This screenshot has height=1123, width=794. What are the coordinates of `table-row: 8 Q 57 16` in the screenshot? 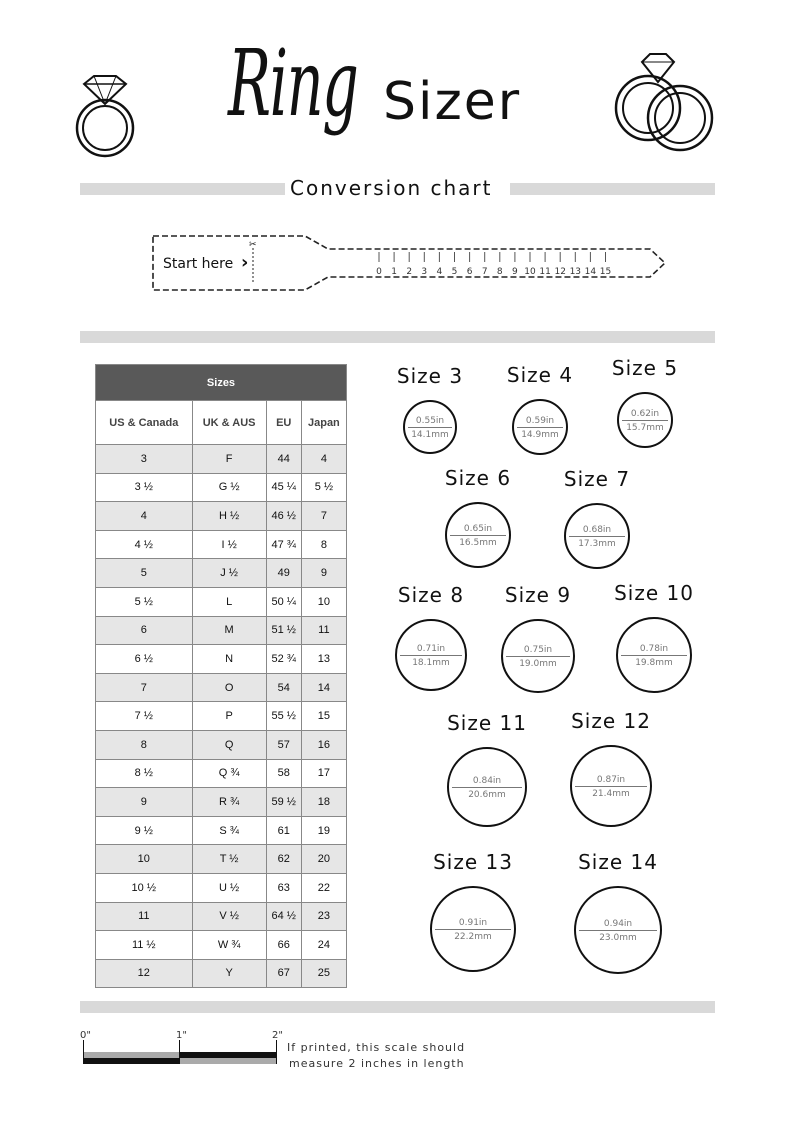 It's located at (221, 744).